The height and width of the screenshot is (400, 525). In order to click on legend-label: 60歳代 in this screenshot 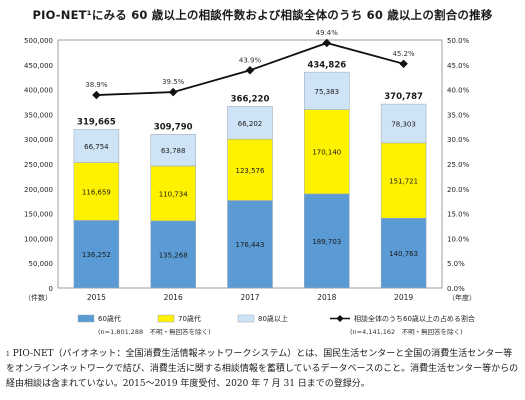, I will do `click(109, 318)`.